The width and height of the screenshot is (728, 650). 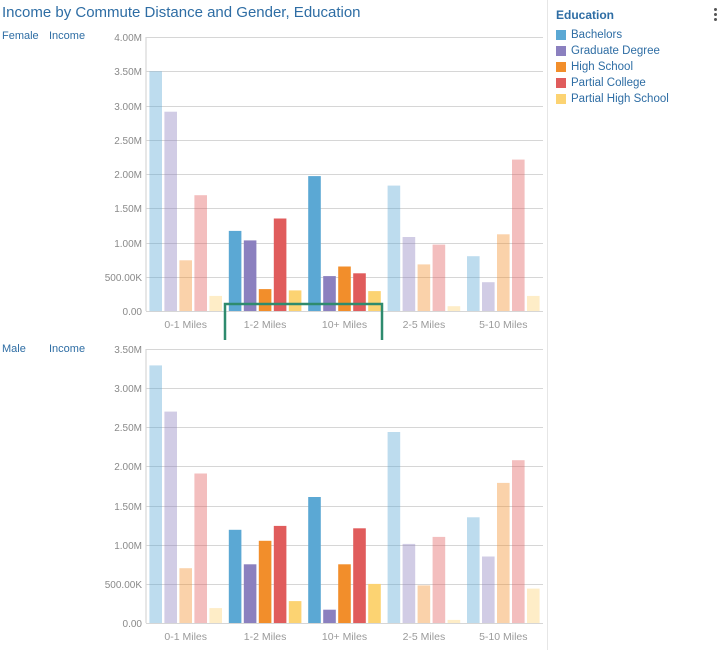 I want to click on more-options-icon, so click(x=715, y=17).